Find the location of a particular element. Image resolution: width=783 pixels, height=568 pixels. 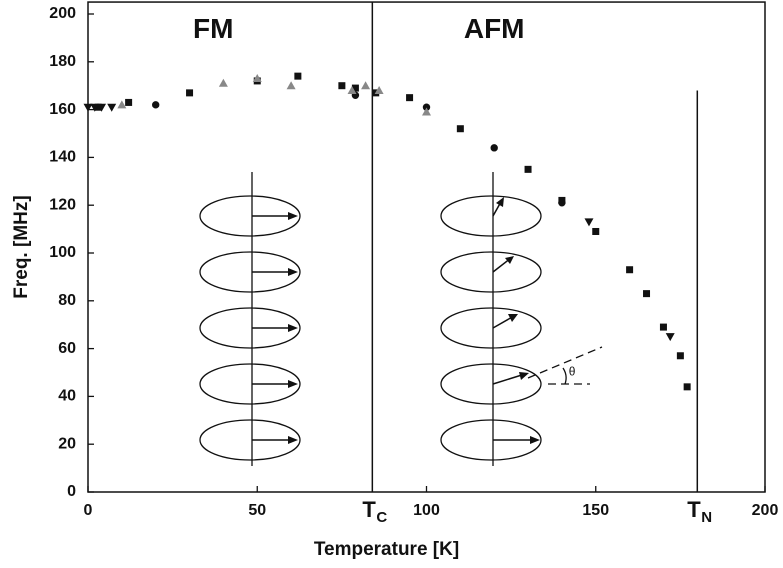

annotation: FM is located at coordinates (213, 28).